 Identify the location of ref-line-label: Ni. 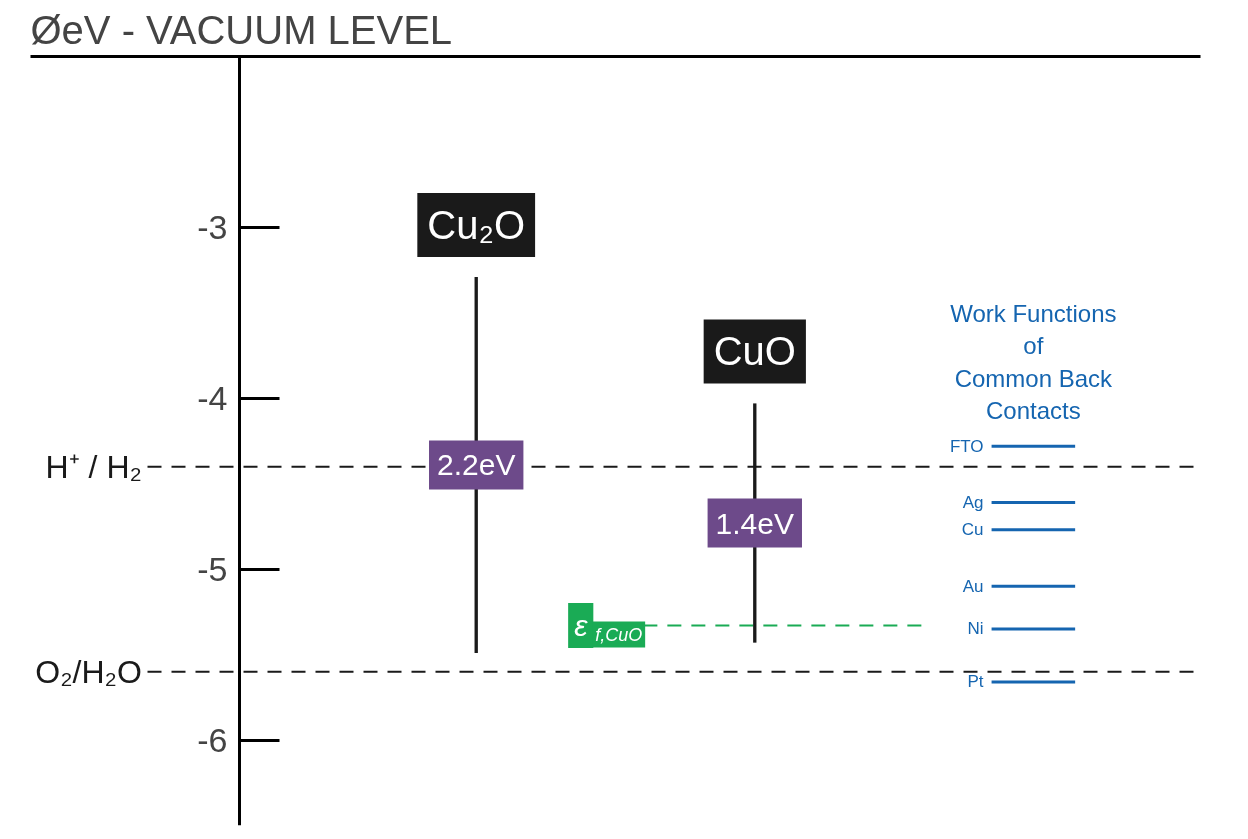
(975, 629).